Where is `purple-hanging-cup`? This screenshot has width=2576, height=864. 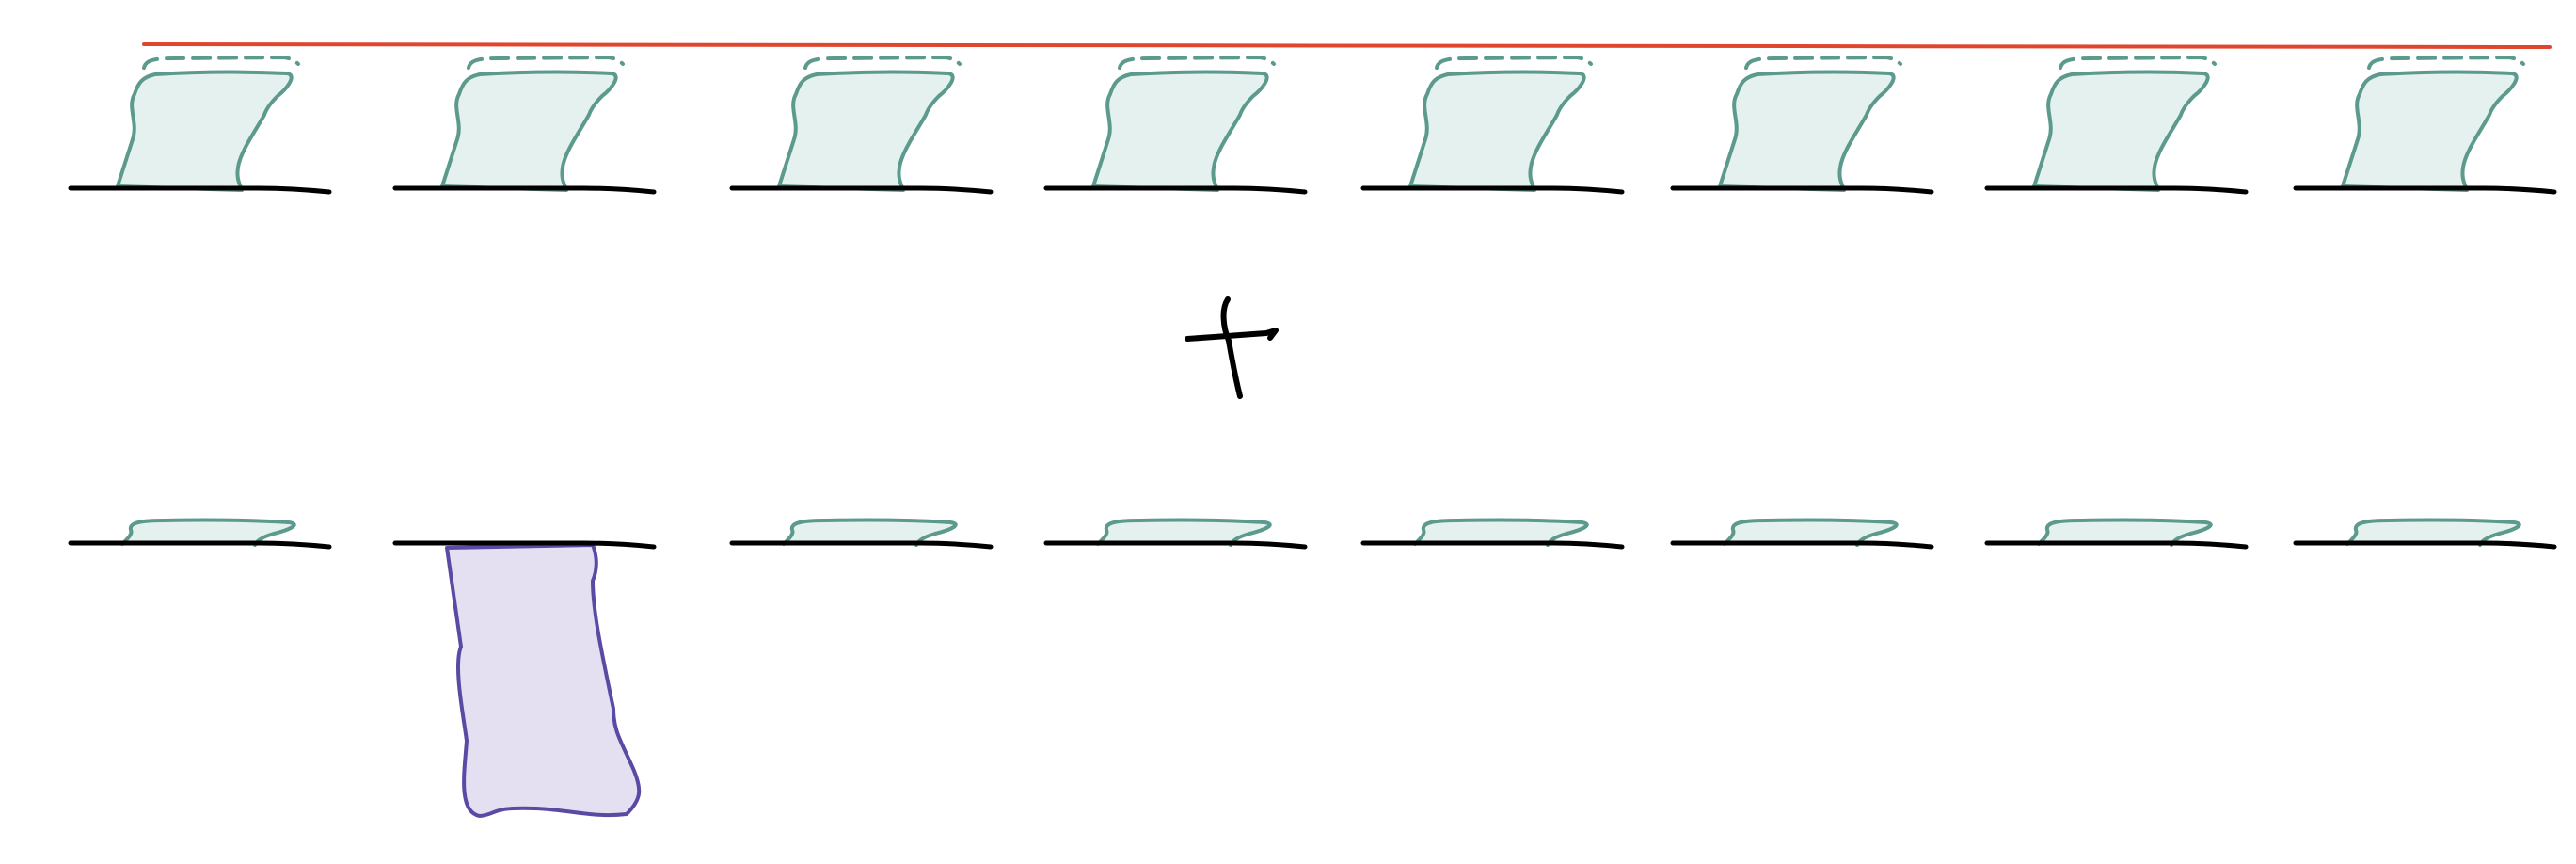 purple-hanging-cup is located at coordinates (544, 680).